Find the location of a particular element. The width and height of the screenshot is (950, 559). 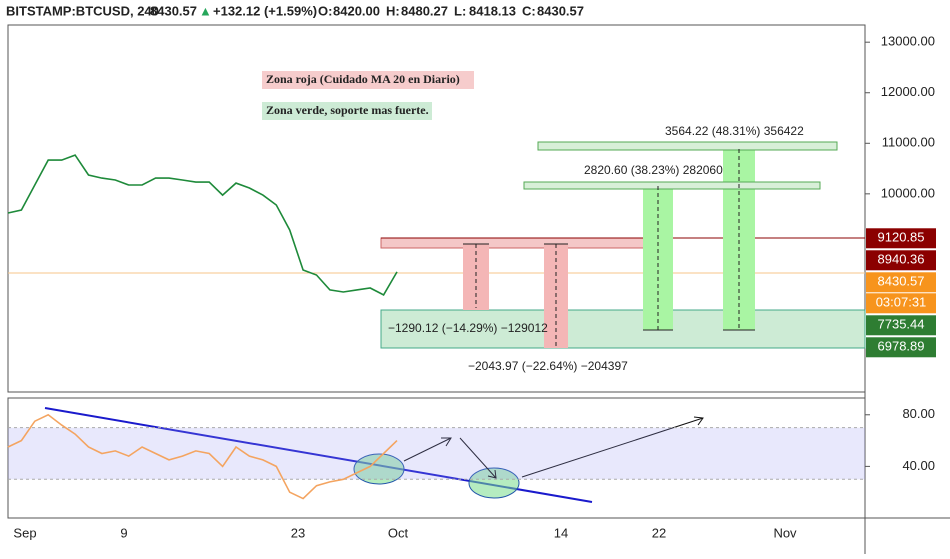

measure-lines is located at coordinates (607, 247).